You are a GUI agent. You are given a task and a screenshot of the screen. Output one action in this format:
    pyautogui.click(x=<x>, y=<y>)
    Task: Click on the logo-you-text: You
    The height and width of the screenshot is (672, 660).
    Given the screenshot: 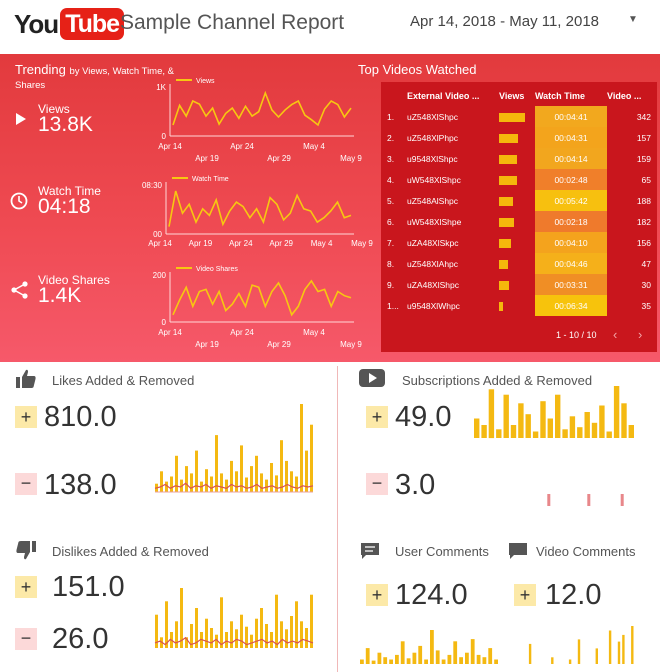 What is the action you would take?
    pyautogui.click(x=36, y=23)
    